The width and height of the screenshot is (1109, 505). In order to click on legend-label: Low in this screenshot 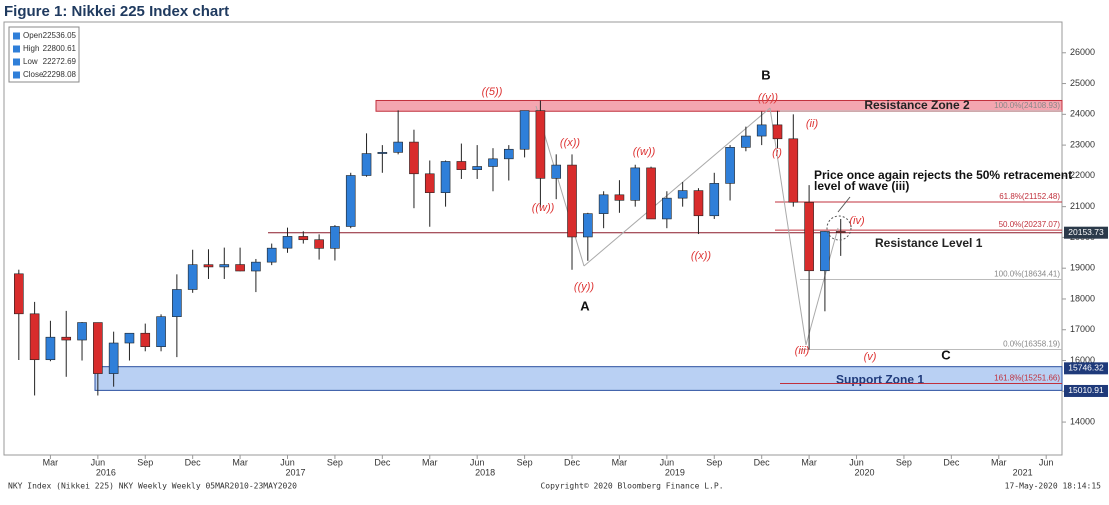, I will do `click(30, 61)`.